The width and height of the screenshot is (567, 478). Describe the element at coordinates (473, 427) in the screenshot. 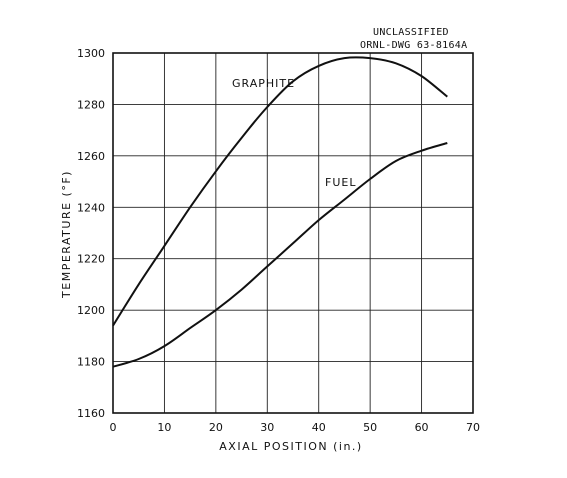

I see `x-tick-label: 70` at that location.